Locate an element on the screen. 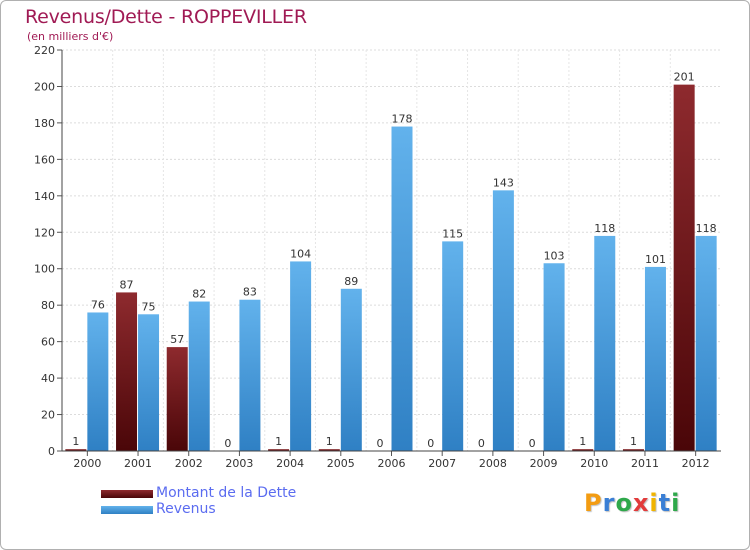 This screenshot has width=750, height=550. y-tick-label: 40 is located at coordinates (48, 378).